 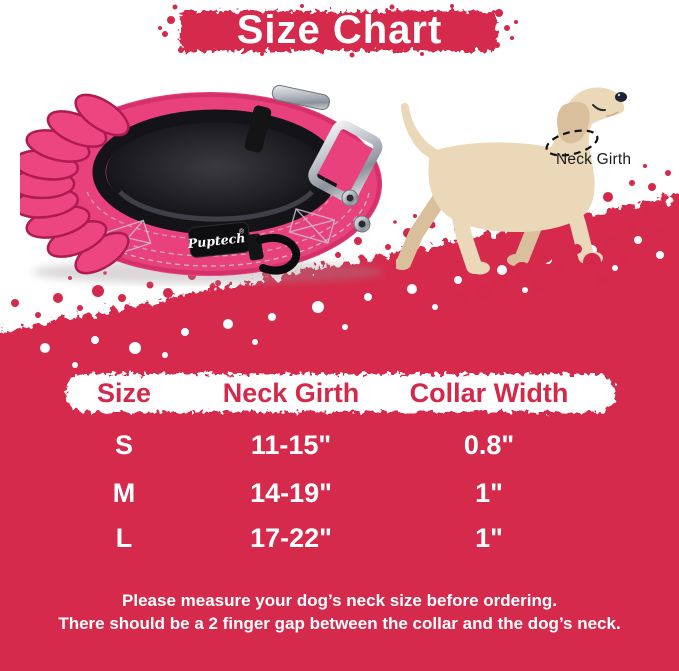 What do you see at coordinates (489, 445) in the screenshot?
I see `cell-collar-width-s: 0.8"` at bounding box center [489, 445].